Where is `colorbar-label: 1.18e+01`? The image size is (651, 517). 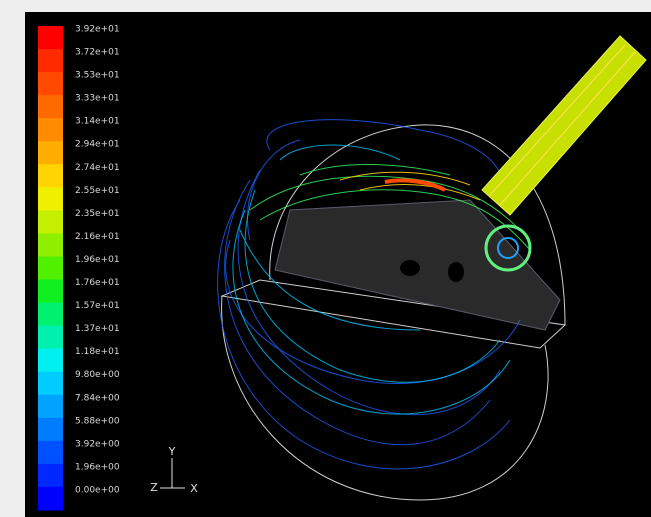
colorbar-label: 1.18e+01 is located at coordinates (97, 352).